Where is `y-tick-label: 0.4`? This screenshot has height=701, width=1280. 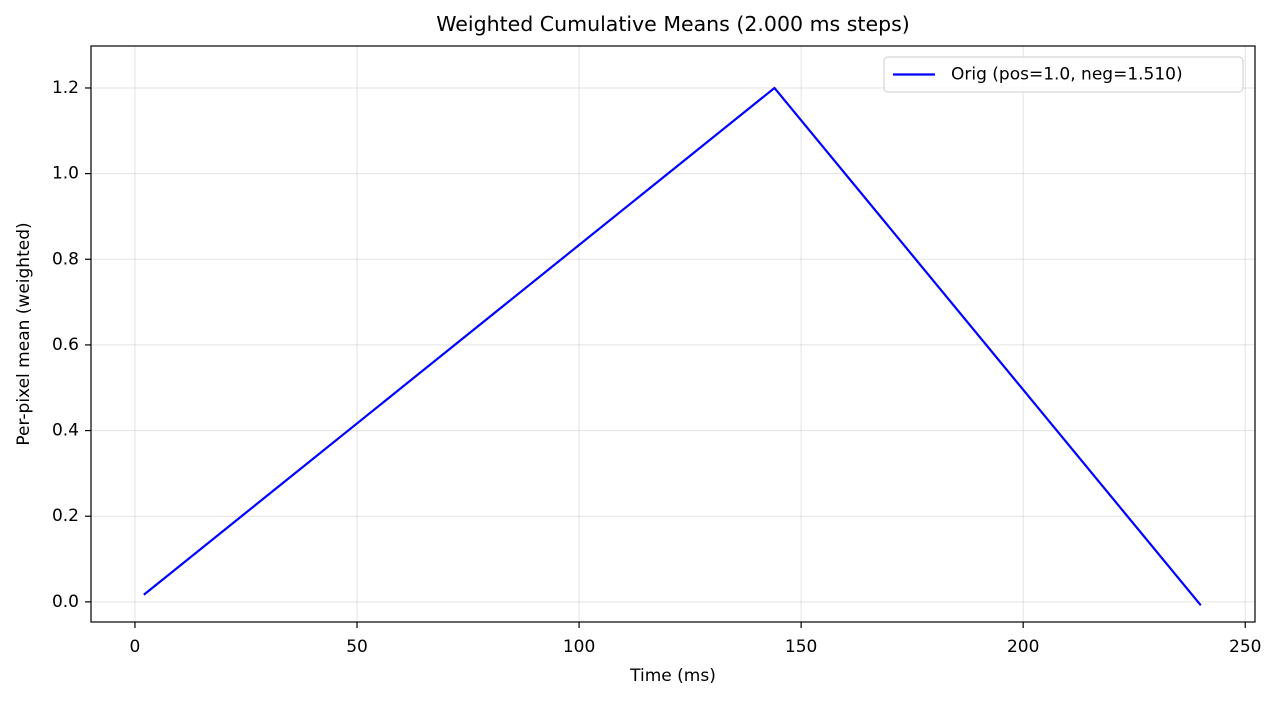
y-tick-label: 0.4 is located at coordinates (65, 431).